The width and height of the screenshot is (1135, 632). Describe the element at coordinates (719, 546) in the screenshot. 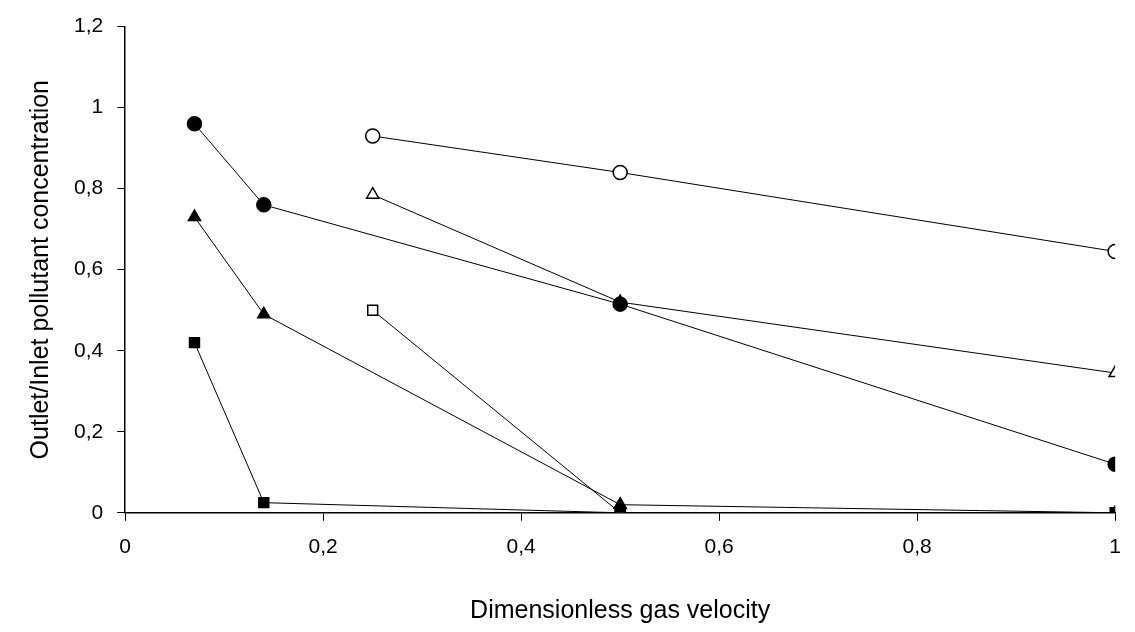

I see `x-tick-label: 0,6` at that location.